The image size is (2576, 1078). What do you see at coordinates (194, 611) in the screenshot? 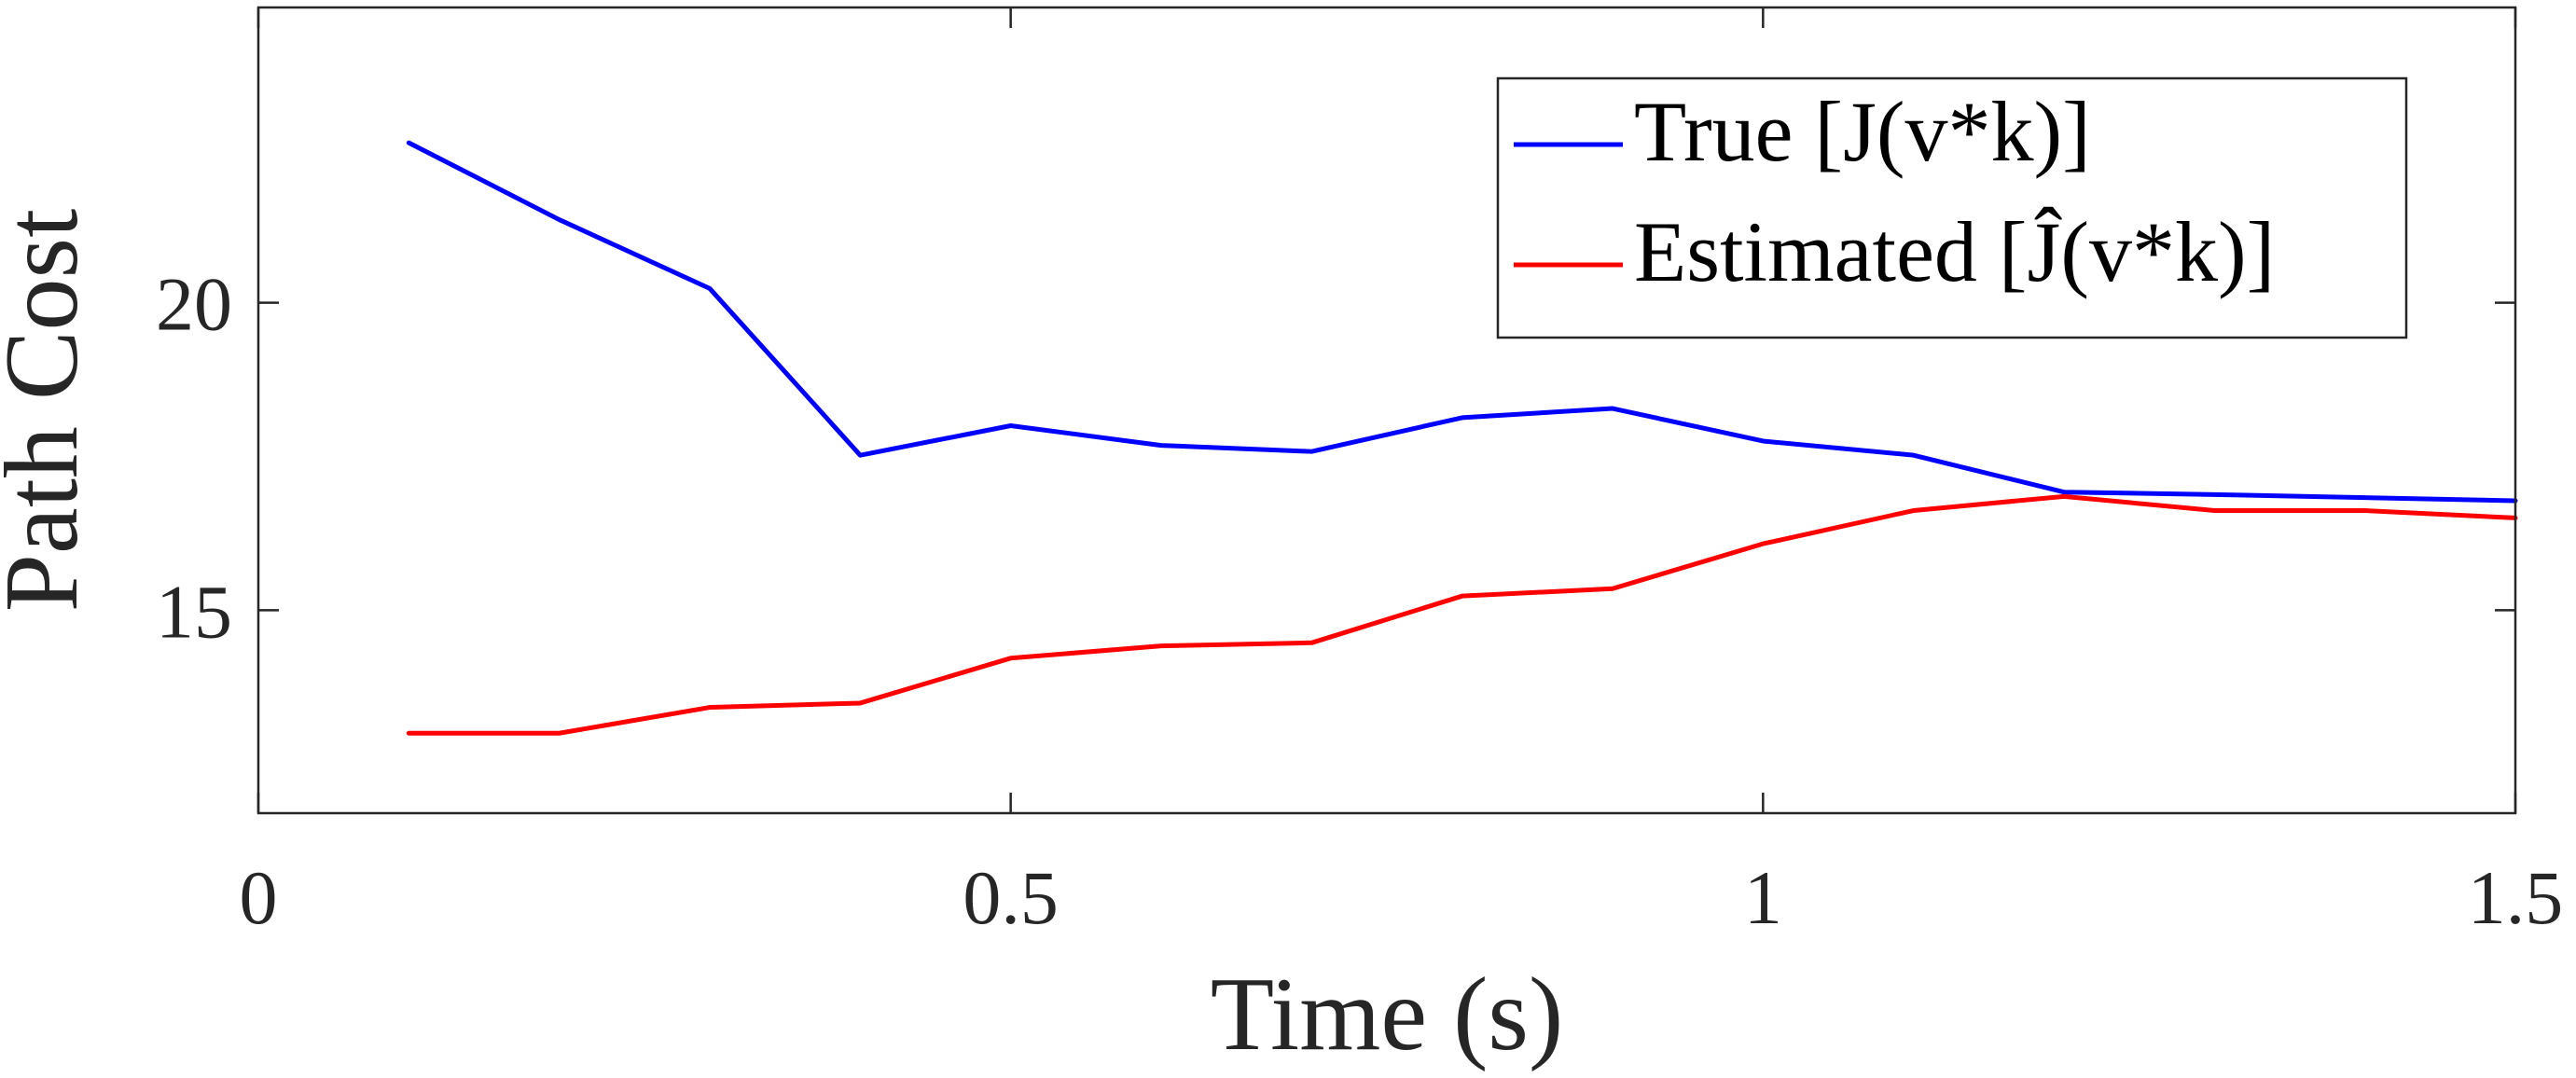
I see `y-tick-label: 15` at bounding box center [194, 611].